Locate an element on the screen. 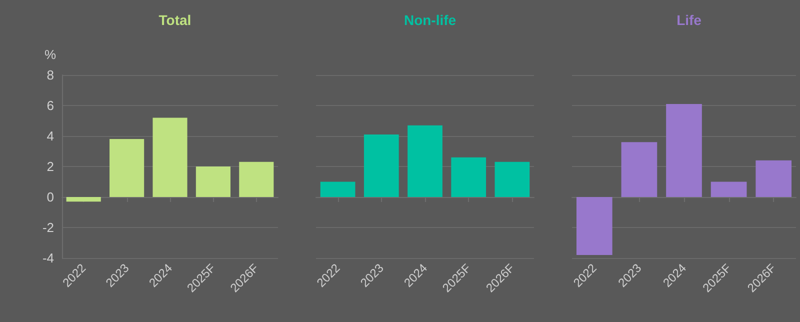 Image resolution: width=800 pixels, height=322 pixels. y-tick-label: 2 is located at coordinates (50, 166).